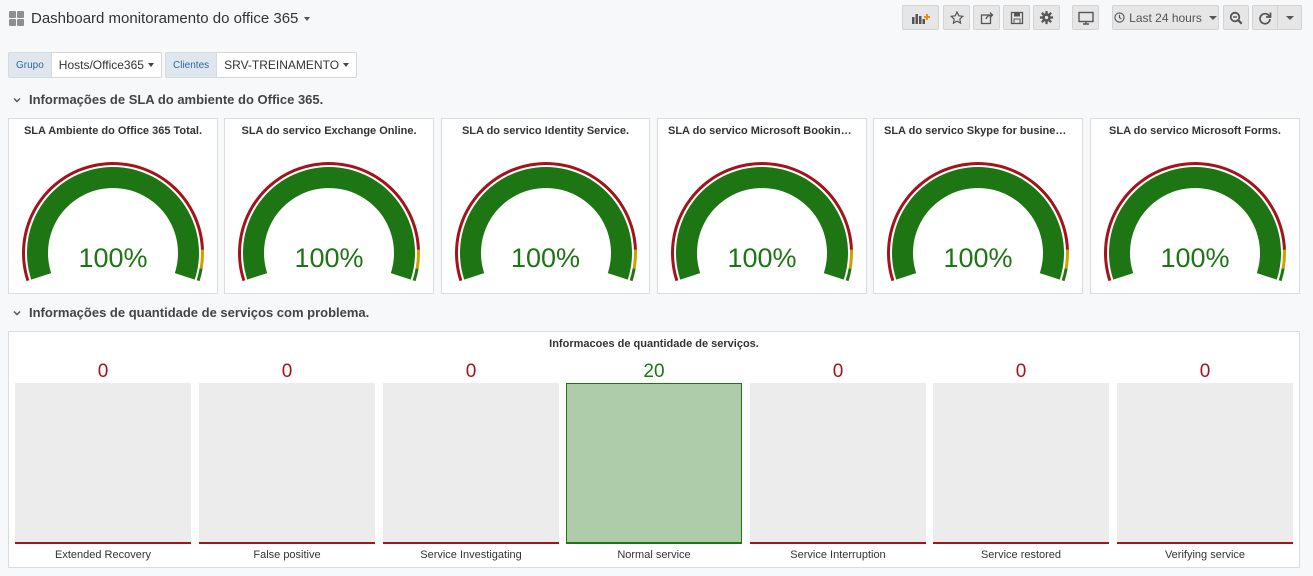 The image size is (1313, 576). I want to click on zoom-out-button, so click(1236, 17).